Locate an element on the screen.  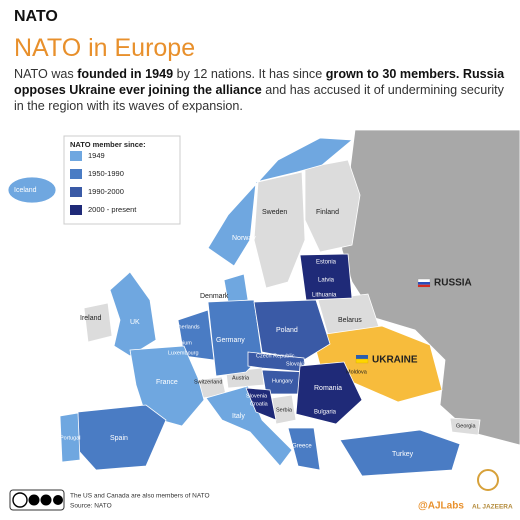
romania-bulgaria is located at coordinates (329, 393).